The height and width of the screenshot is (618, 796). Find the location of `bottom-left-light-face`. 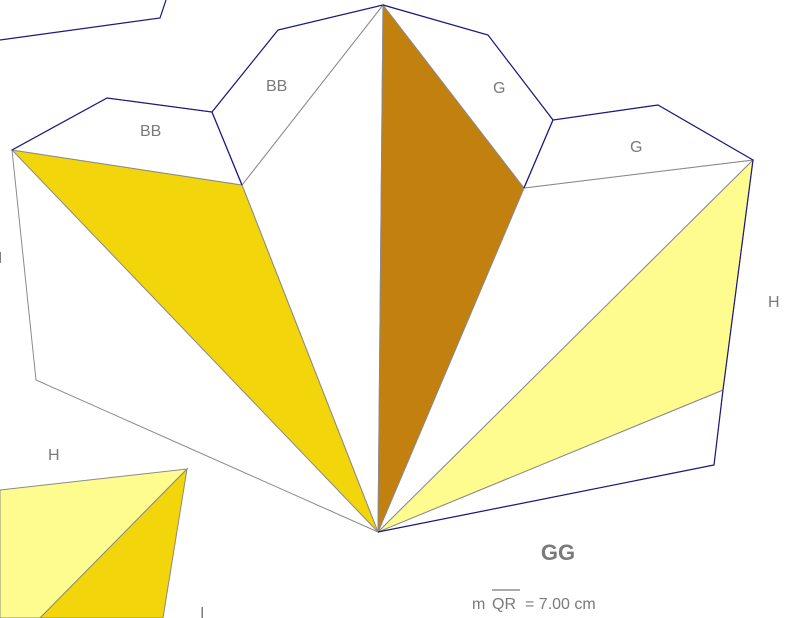

bottom-left-light-face is located at coordinates (94, 543).